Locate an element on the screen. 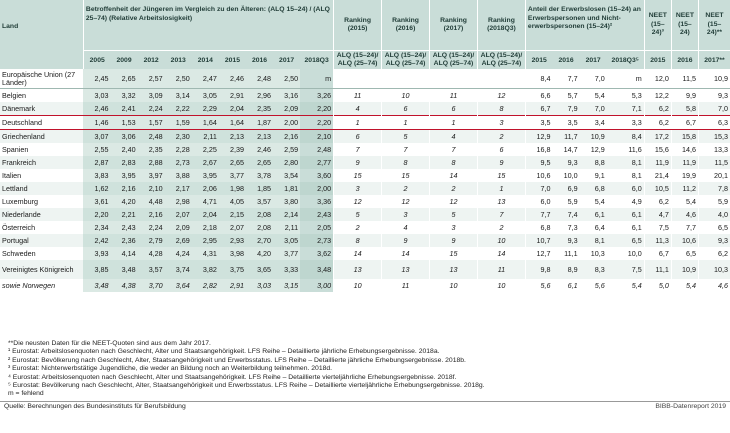 This screenshot has height=433, width=730. unemployed-share-cell: 3,4 is located at coordinates (593, 122).